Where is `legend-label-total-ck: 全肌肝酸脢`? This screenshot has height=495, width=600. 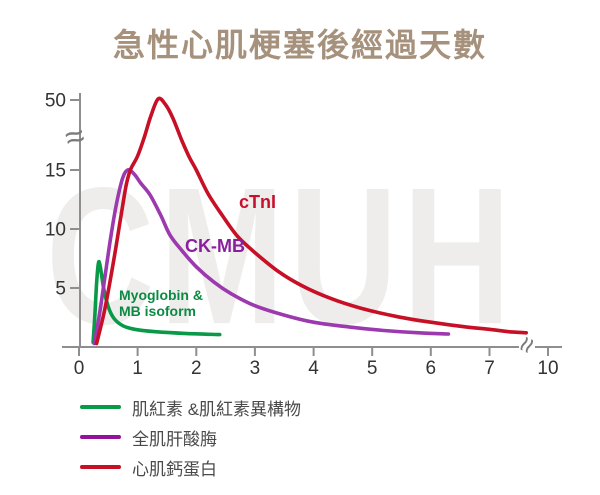
legend-label-total-ck: 全肌肝酸脢 is located at coordinates (174, 439).